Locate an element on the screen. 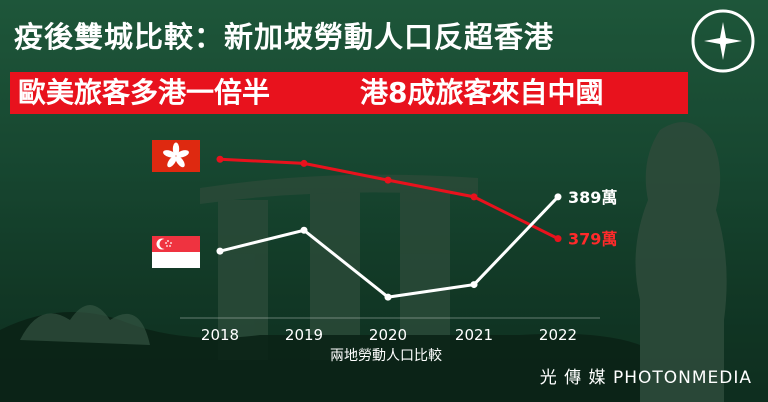 The image size is (768, 402). x-tick-label-2018: 2018 is located at coordinates (220, 335).